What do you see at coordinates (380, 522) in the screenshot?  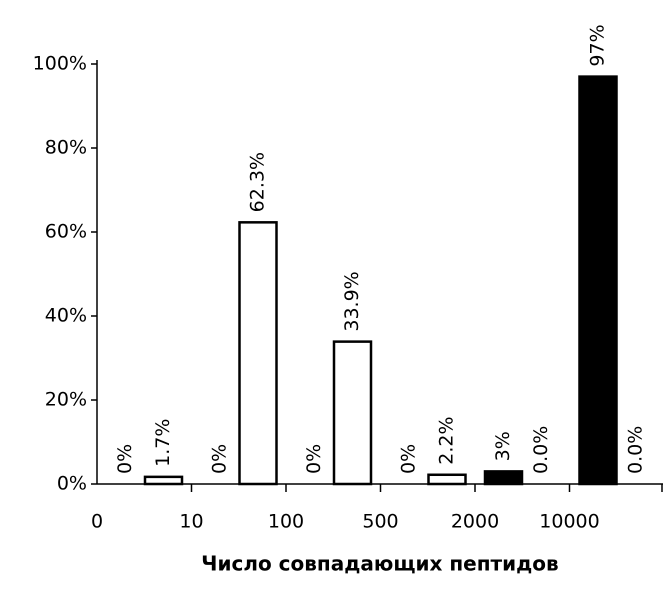 I see `x-tick-label: 500` at bounding box center [380, 522].